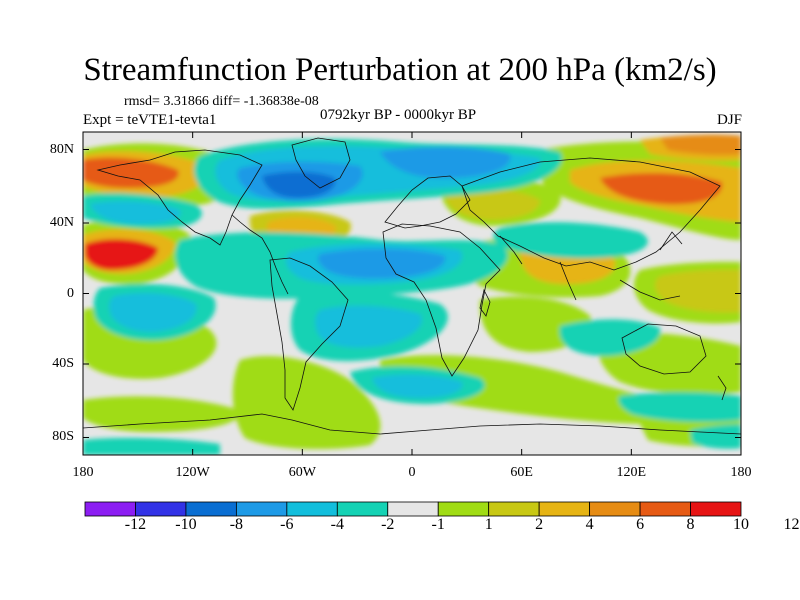  Describe the element at coordinates (398, 115) in the screenshot. I see `period-label: 0792kyr BP - 0000kyr BP` at that location.